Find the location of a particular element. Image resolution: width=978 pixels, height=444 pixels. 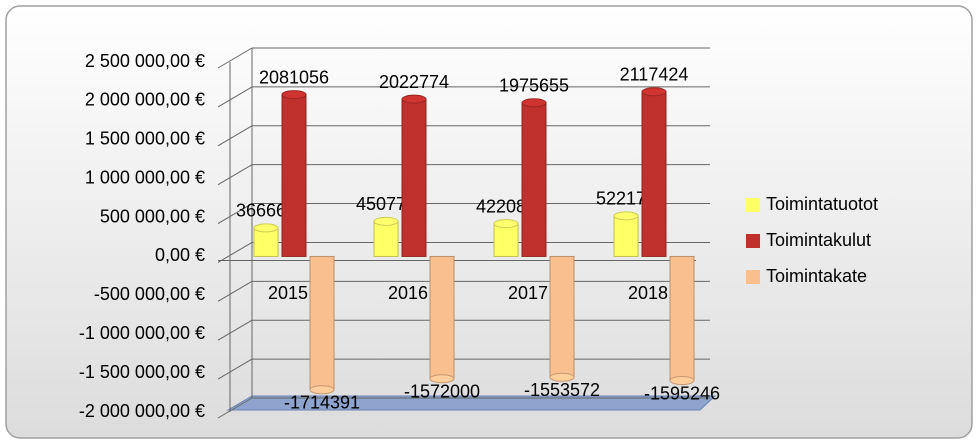

legend-label: Toimintakate is located at coordinates (816, 276).